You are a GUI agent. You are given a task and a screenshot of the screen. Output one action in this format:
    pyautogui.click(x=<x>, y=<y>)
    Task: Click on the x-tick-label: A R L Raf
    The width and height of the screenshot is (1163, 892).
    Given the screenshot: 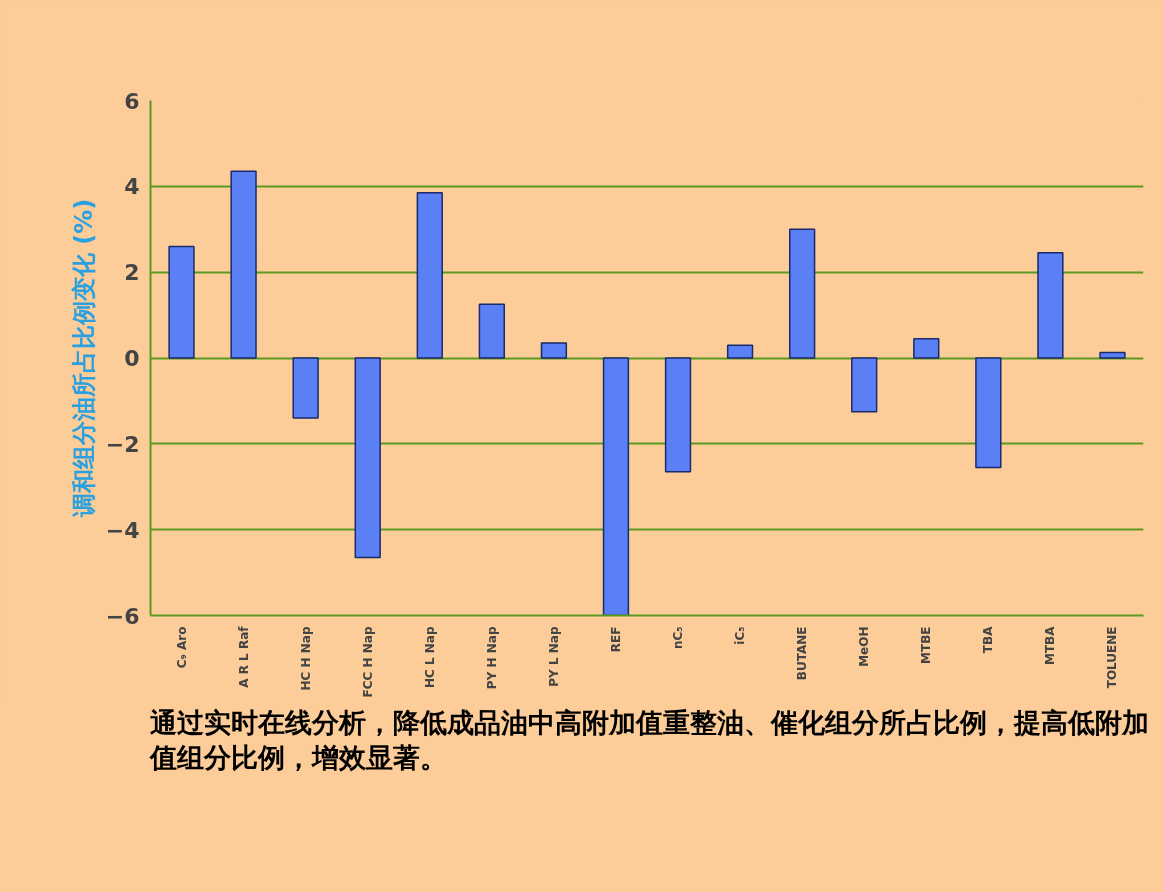 What is the action you would take?
    pyautogui.click(x=243, y=656)
    